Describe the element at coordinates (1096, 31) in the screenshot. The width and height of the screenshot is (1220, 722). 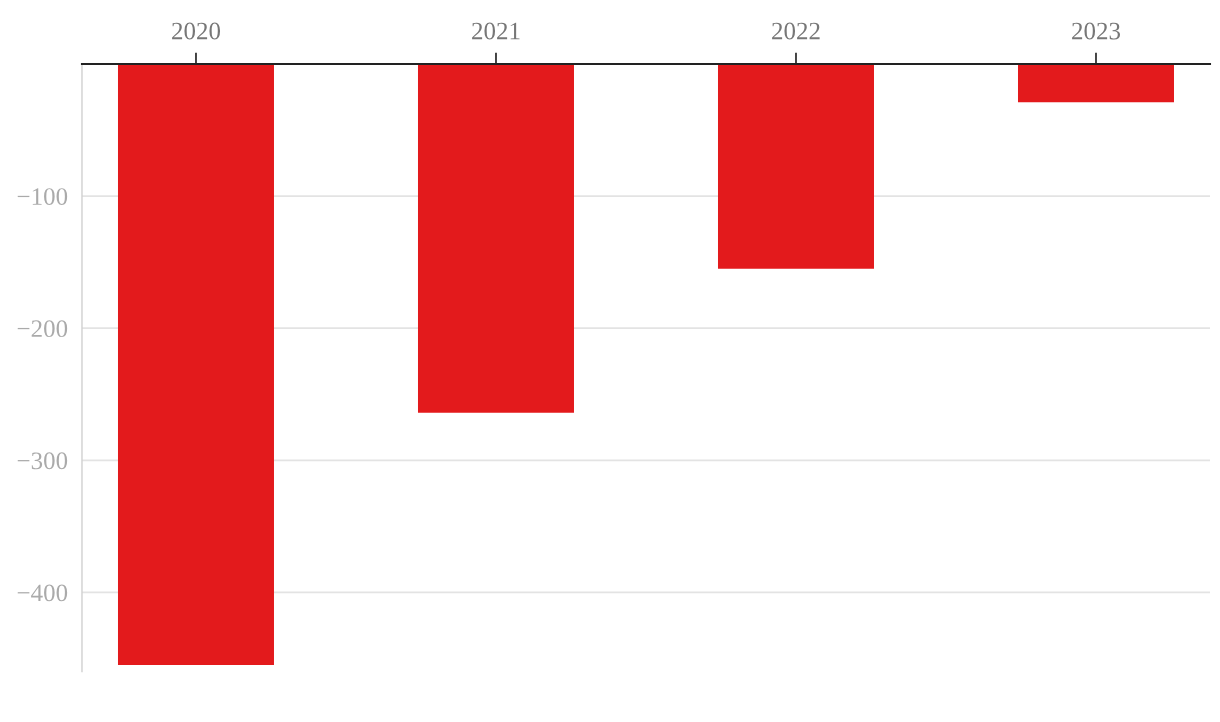
I see `x-tick-label: 2023` at that location.